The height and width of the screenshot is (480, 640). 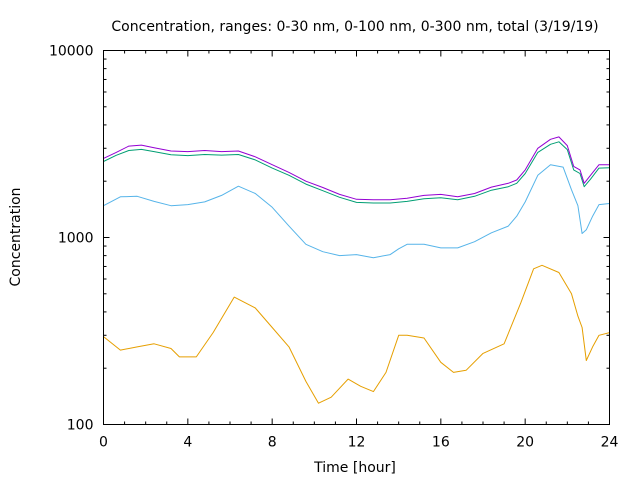 What do you see at coordinates (354, 468) in the screenshot?
I see `x-axis-label: Time [hour]` at bounding box center [354, 468].